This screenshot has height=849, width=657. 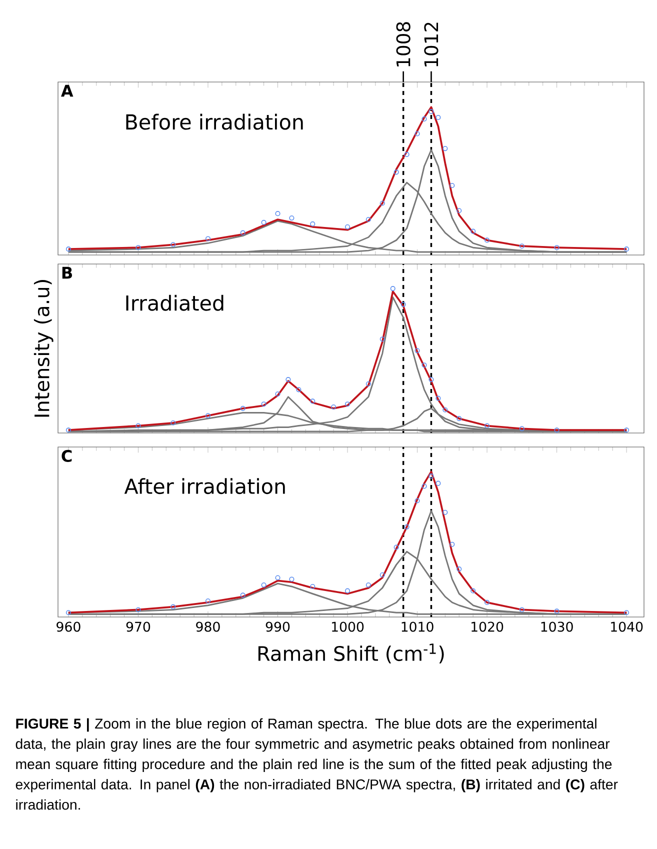 What do you see at coordinates (67, 90) in the screenshot?
I see `text: A` at bounding box center [67, 90].